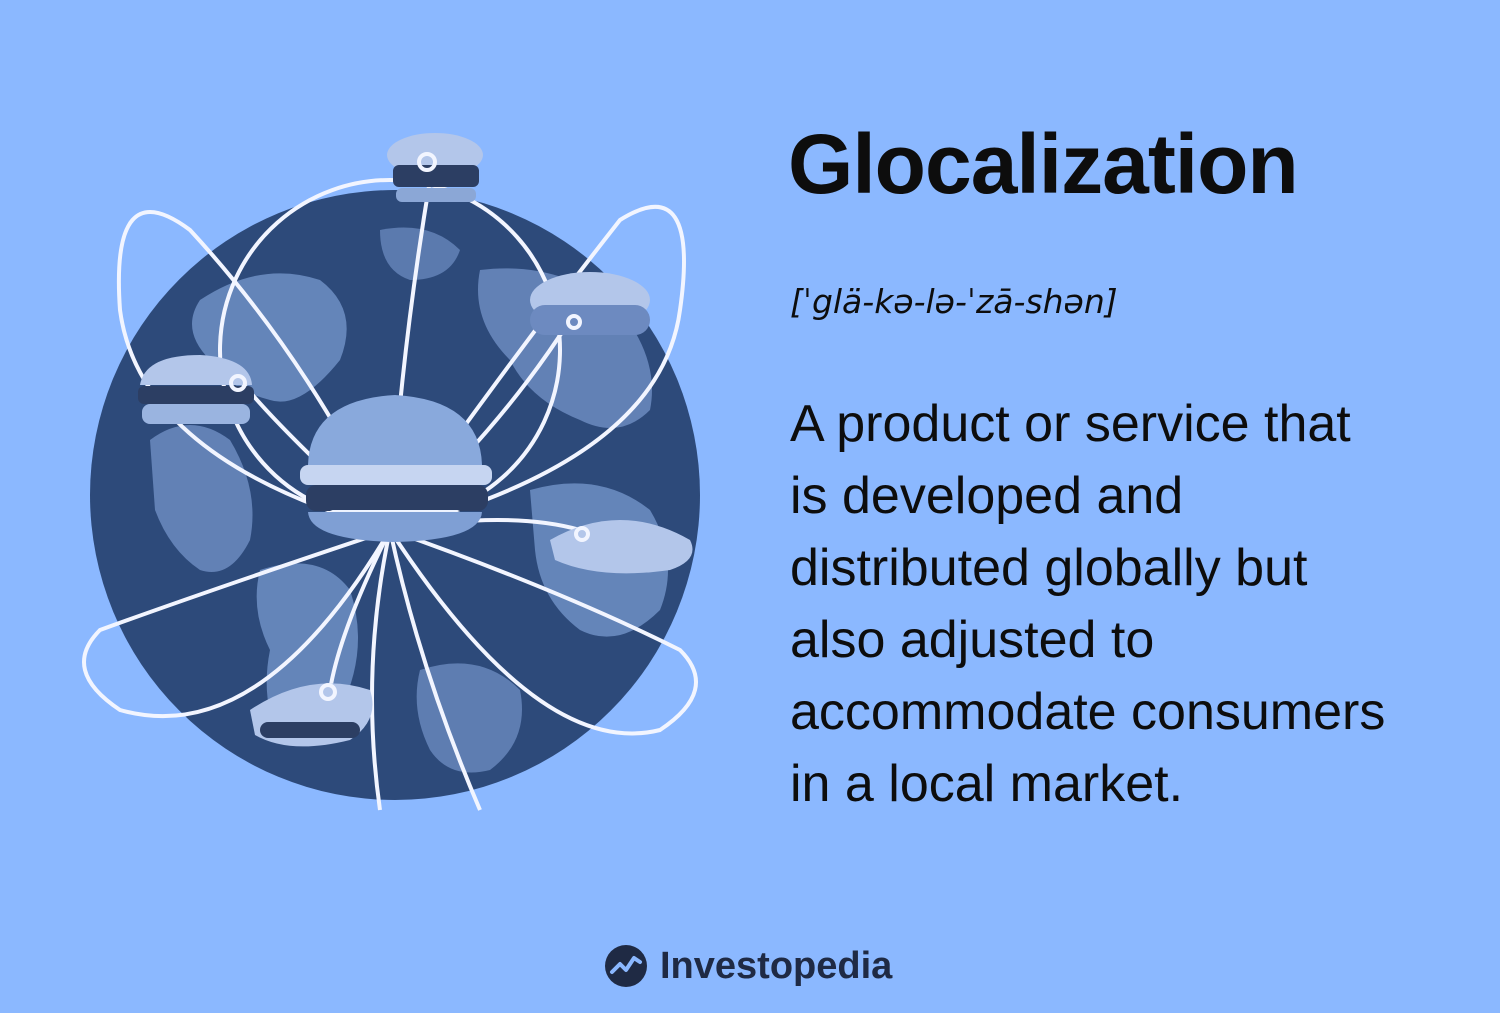  What do you see at coordinates (311, 715) in the screenshot?
I see `pita-icon` at bounding box center [311, 715].